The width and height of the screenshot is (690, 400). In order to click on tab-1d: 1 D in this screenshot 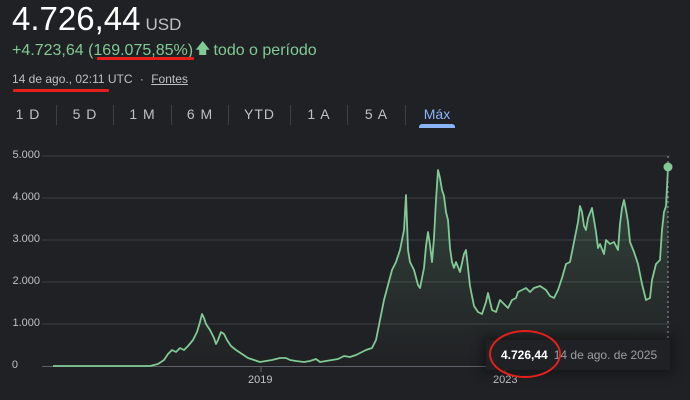, I will do `click(28, 111)`.